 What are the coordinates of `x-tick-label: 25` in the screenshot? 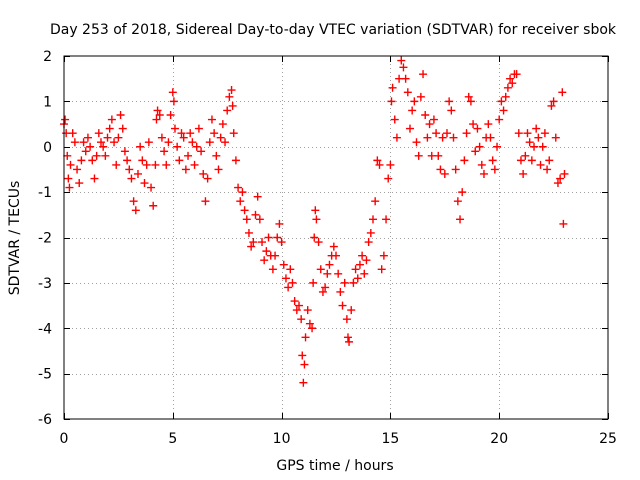 It's located at (608, 439).